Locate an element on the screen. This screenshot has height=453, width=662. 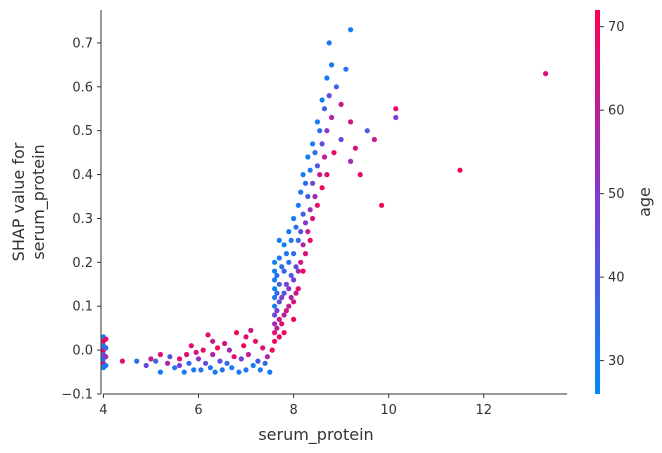
colorbar-label: age is located at coordinates (644, 202).